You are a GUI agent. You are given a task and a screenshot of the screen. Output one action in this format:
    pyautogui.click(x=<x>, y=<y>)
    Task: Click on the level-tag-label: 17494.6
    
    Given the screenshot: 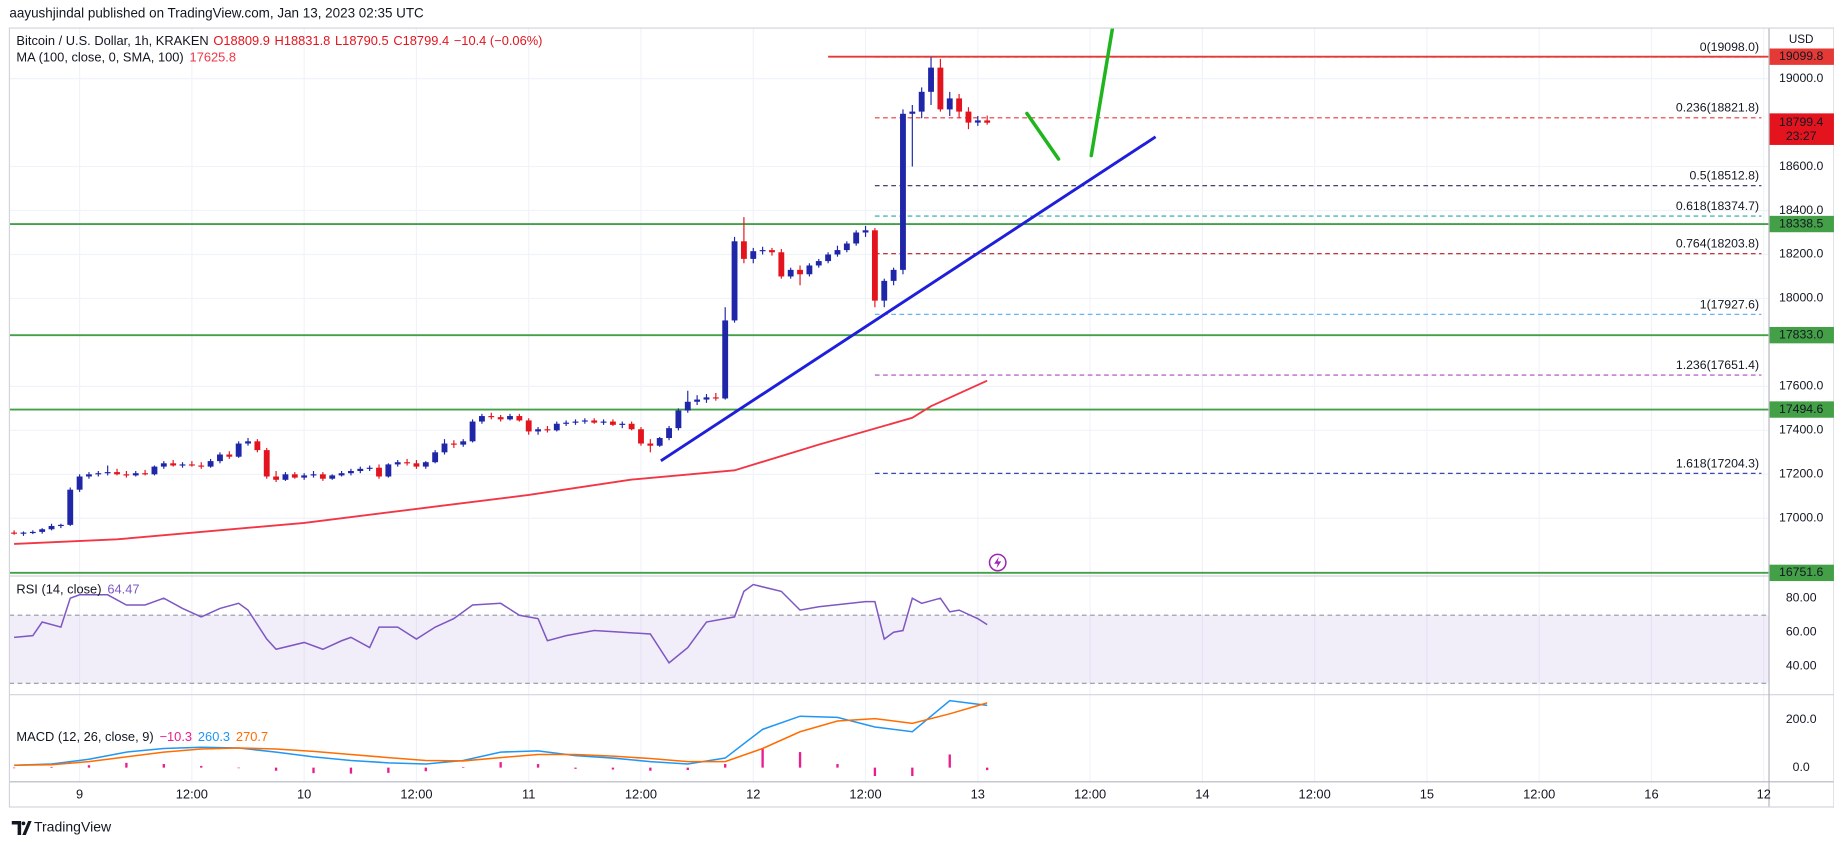 What is the action you would take?
    pyautogui.click(x=1801, y=409)
    